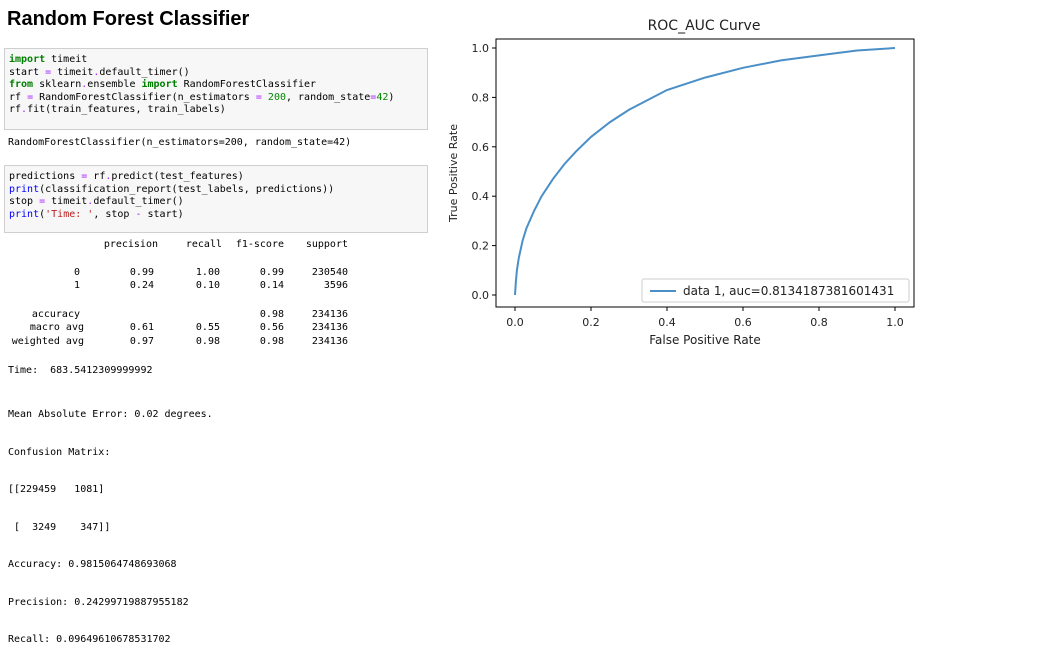 Image resolution: width=1055 pixels, height=659 pixels. I want to click on x-tick-label: 0.2, so click(591, 322).